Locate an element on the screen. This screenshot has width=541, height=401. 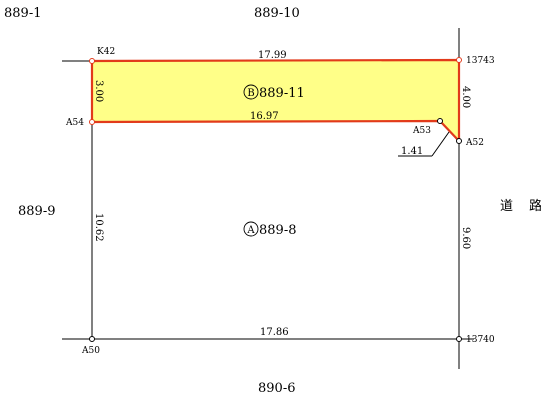
point-k42-label: K42 is located at coordinates (106, 52).